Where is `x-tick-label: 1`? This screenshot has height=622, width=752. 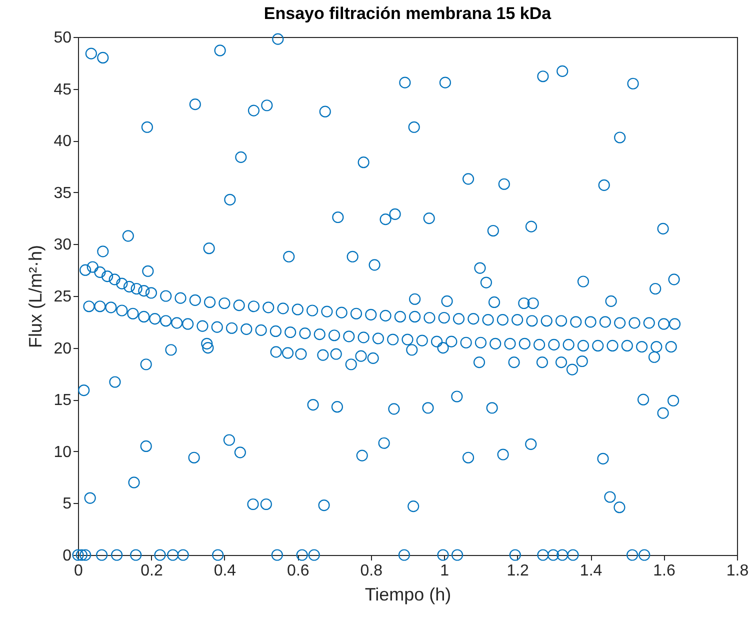 x-tick-label: 1 is located at coordinates (445, 571).